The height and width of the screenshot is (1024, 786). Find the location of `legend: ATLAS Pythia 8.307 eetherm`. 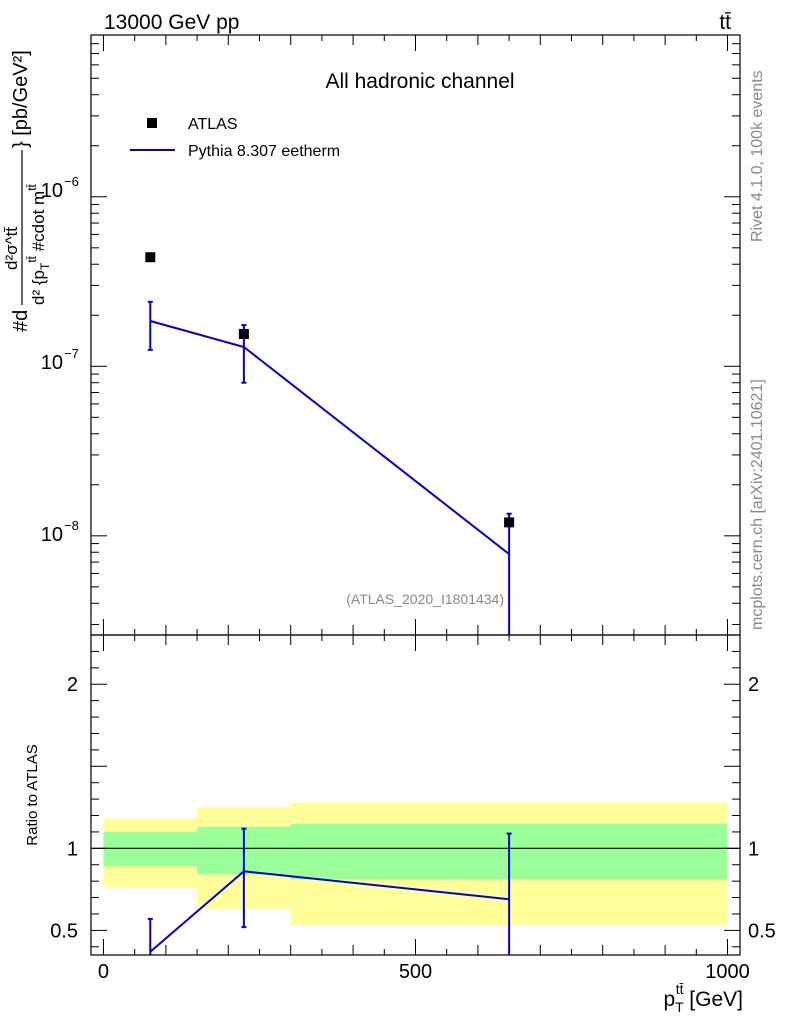

legend: ATLAS Pythia 8.307 eetherm is located at coordinates (235, 138).